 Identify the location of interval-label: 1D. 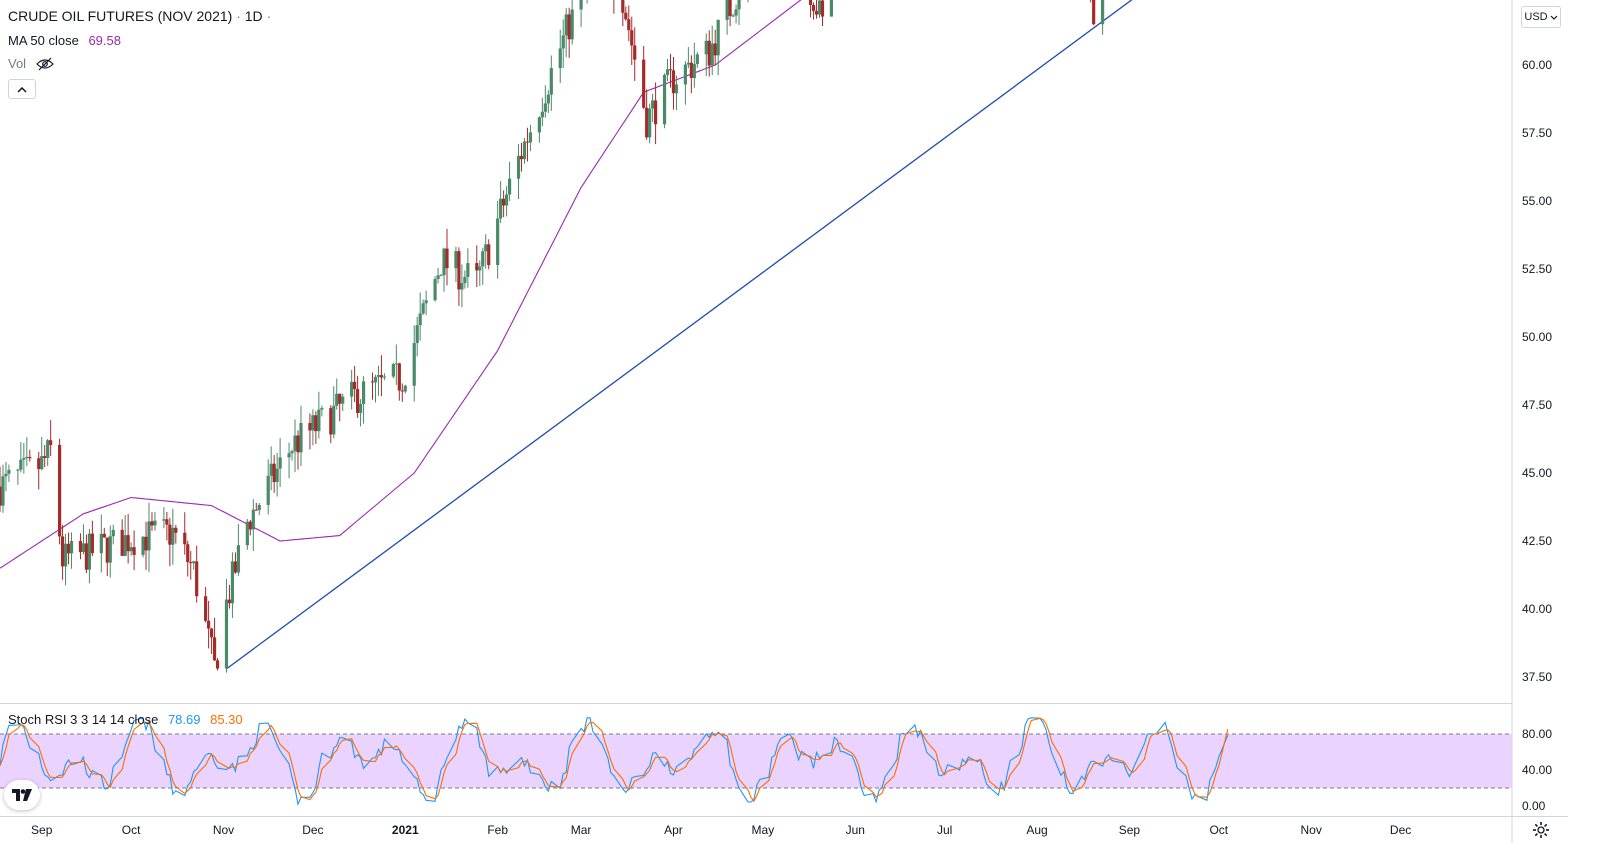
(253, 16).